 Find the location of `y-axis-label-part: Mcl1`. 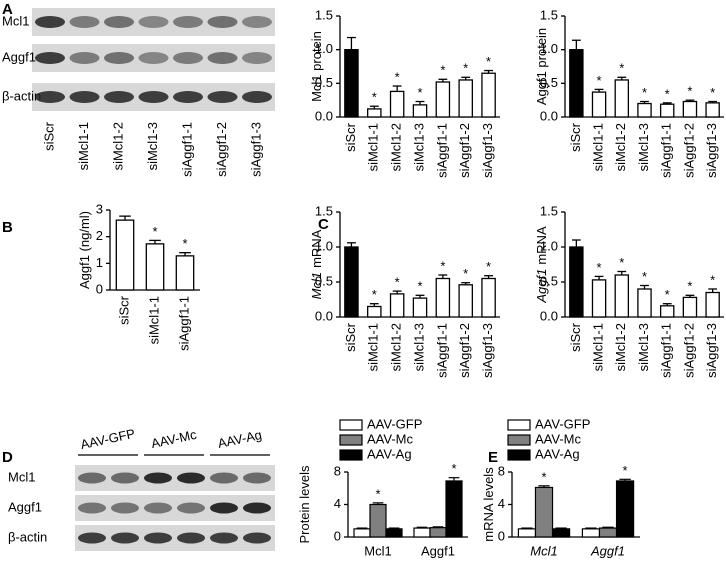

y-axis-label-part: Mcl1 is located at coordinates (316, 285).